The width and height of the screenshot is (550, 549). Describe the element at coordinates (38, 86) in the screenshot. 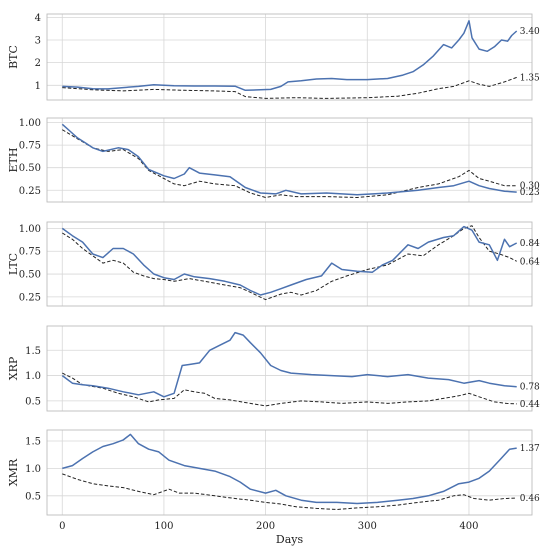

I see `y-tick-label: 1` at that location.